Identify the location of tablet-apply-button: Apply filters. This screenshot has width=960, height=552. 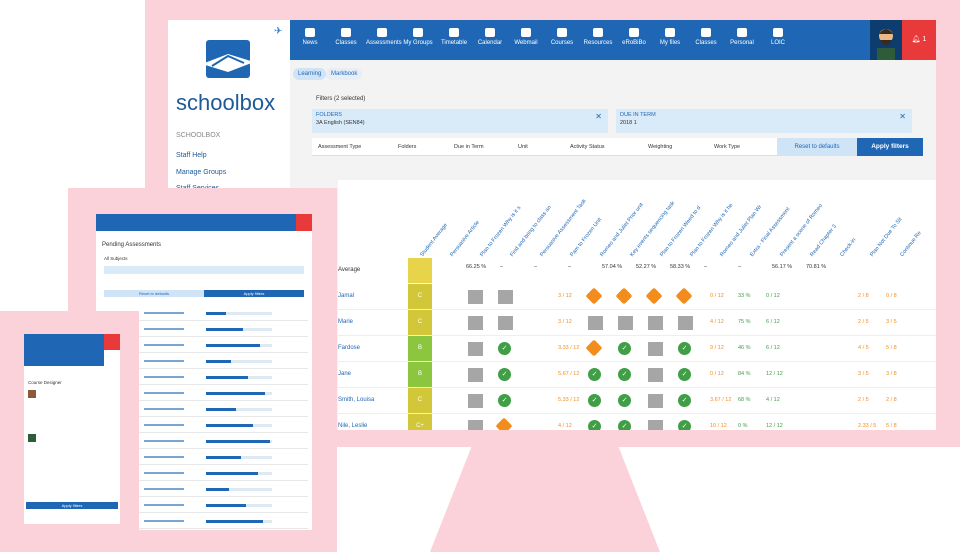
(254, 293).